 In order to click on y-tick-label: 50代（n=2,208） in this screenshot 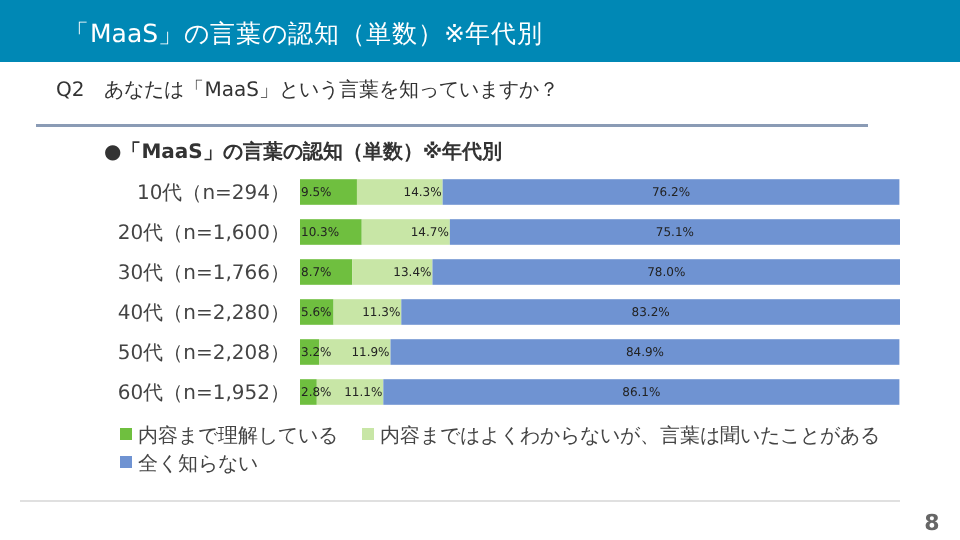, I will do `click(203, 354)`.